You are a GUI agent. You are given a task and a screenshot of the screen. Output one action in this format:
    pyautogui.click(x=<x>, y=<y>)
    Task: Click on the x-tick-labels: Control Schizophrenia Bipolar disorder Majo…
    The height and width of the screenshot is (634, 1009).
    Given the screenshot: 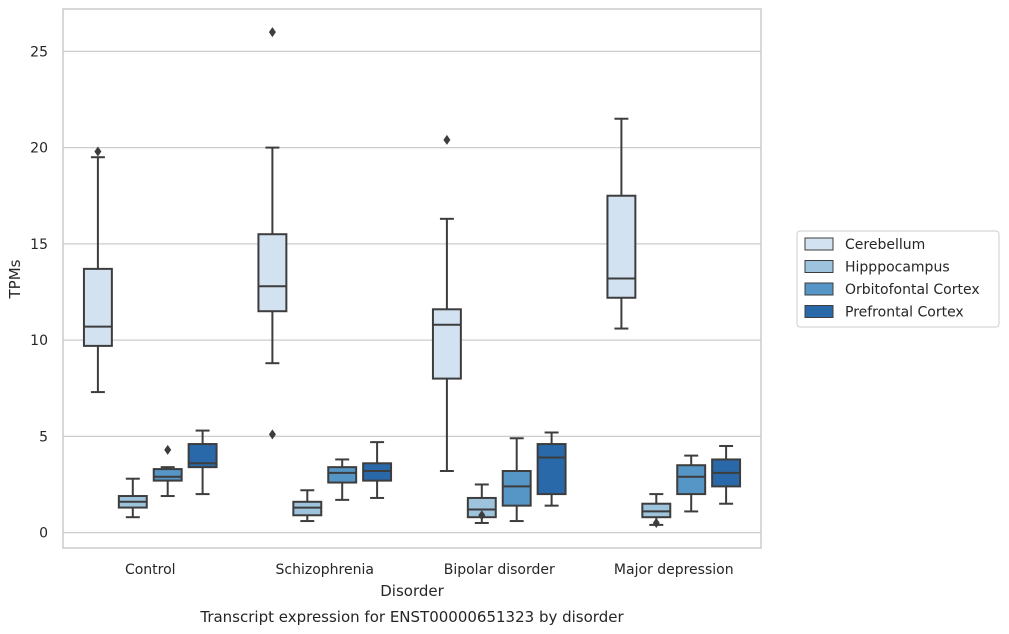 What is the action you would take?
    pyautogui.click(x=429, y=570)
    